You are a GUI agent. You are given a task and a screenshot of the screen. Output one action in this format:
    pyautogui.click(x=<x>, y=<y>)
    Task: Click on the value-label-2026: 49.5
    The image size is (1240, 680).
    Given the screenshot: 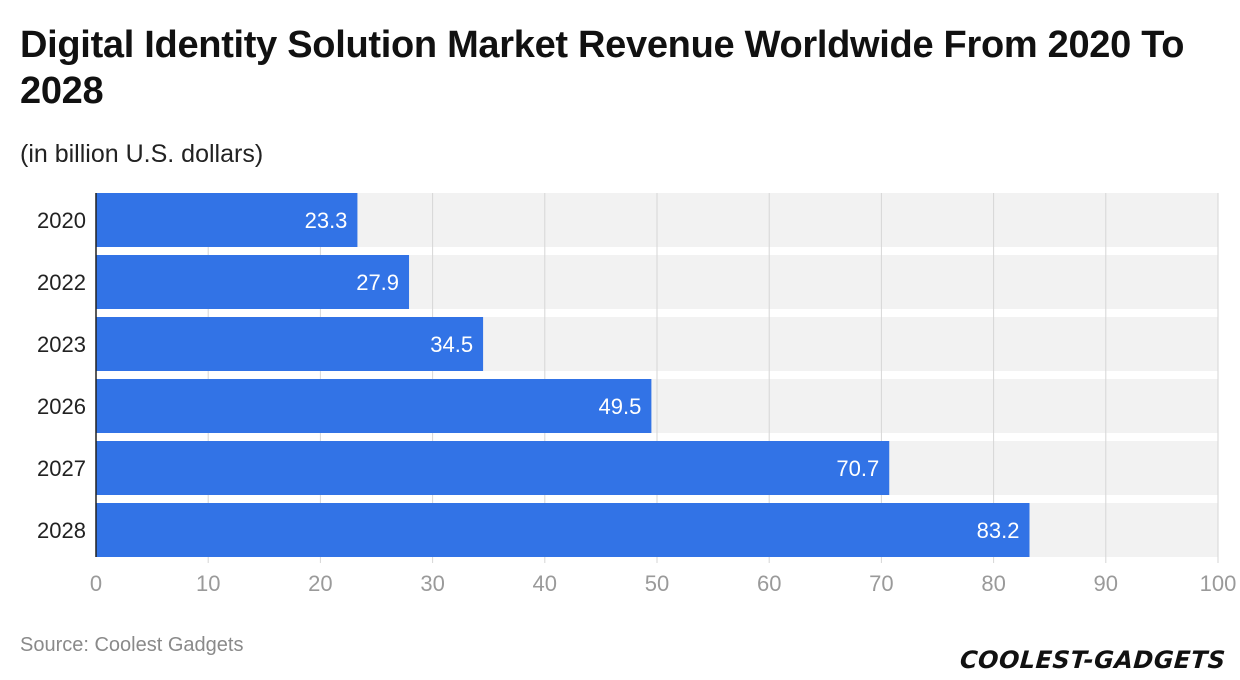 What is the action you would take?
    pyautogui.click(x=620, y=406)
    